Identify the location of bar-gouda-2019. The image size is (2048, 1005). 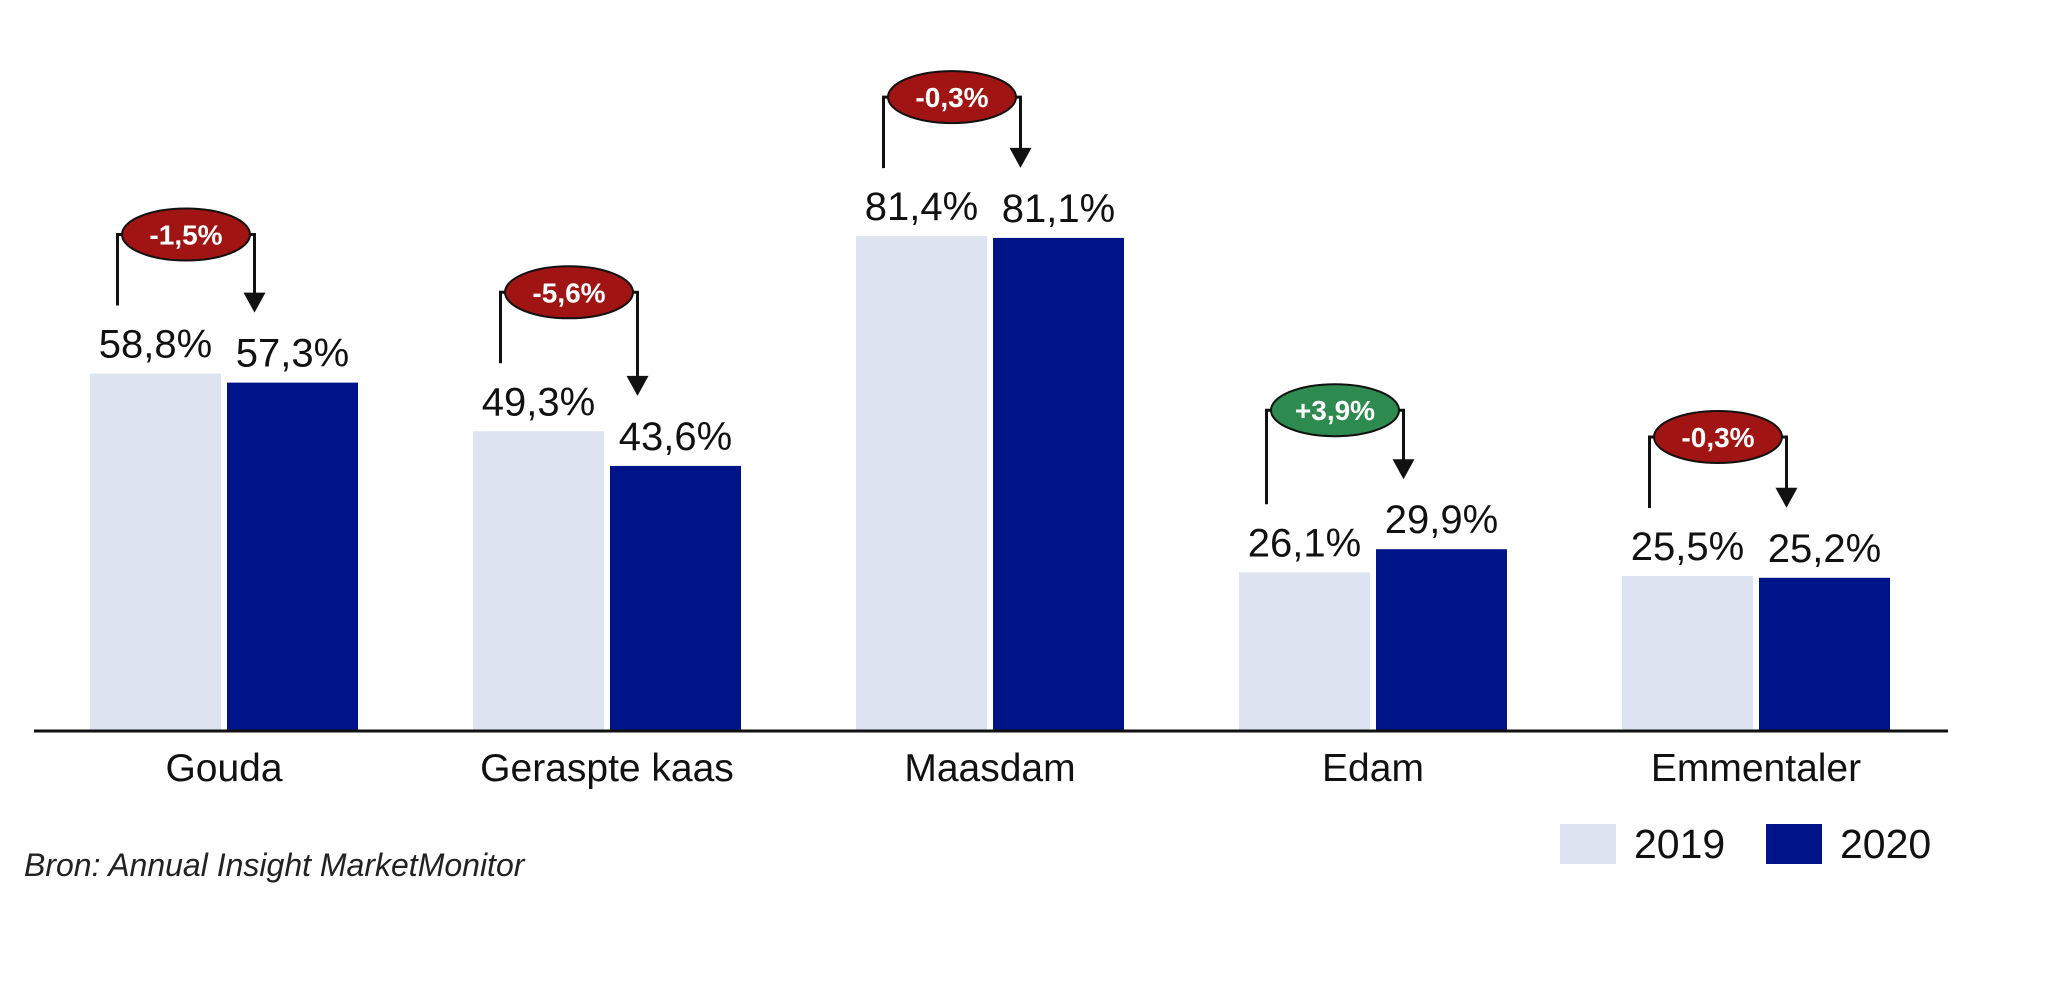
(155, 552).